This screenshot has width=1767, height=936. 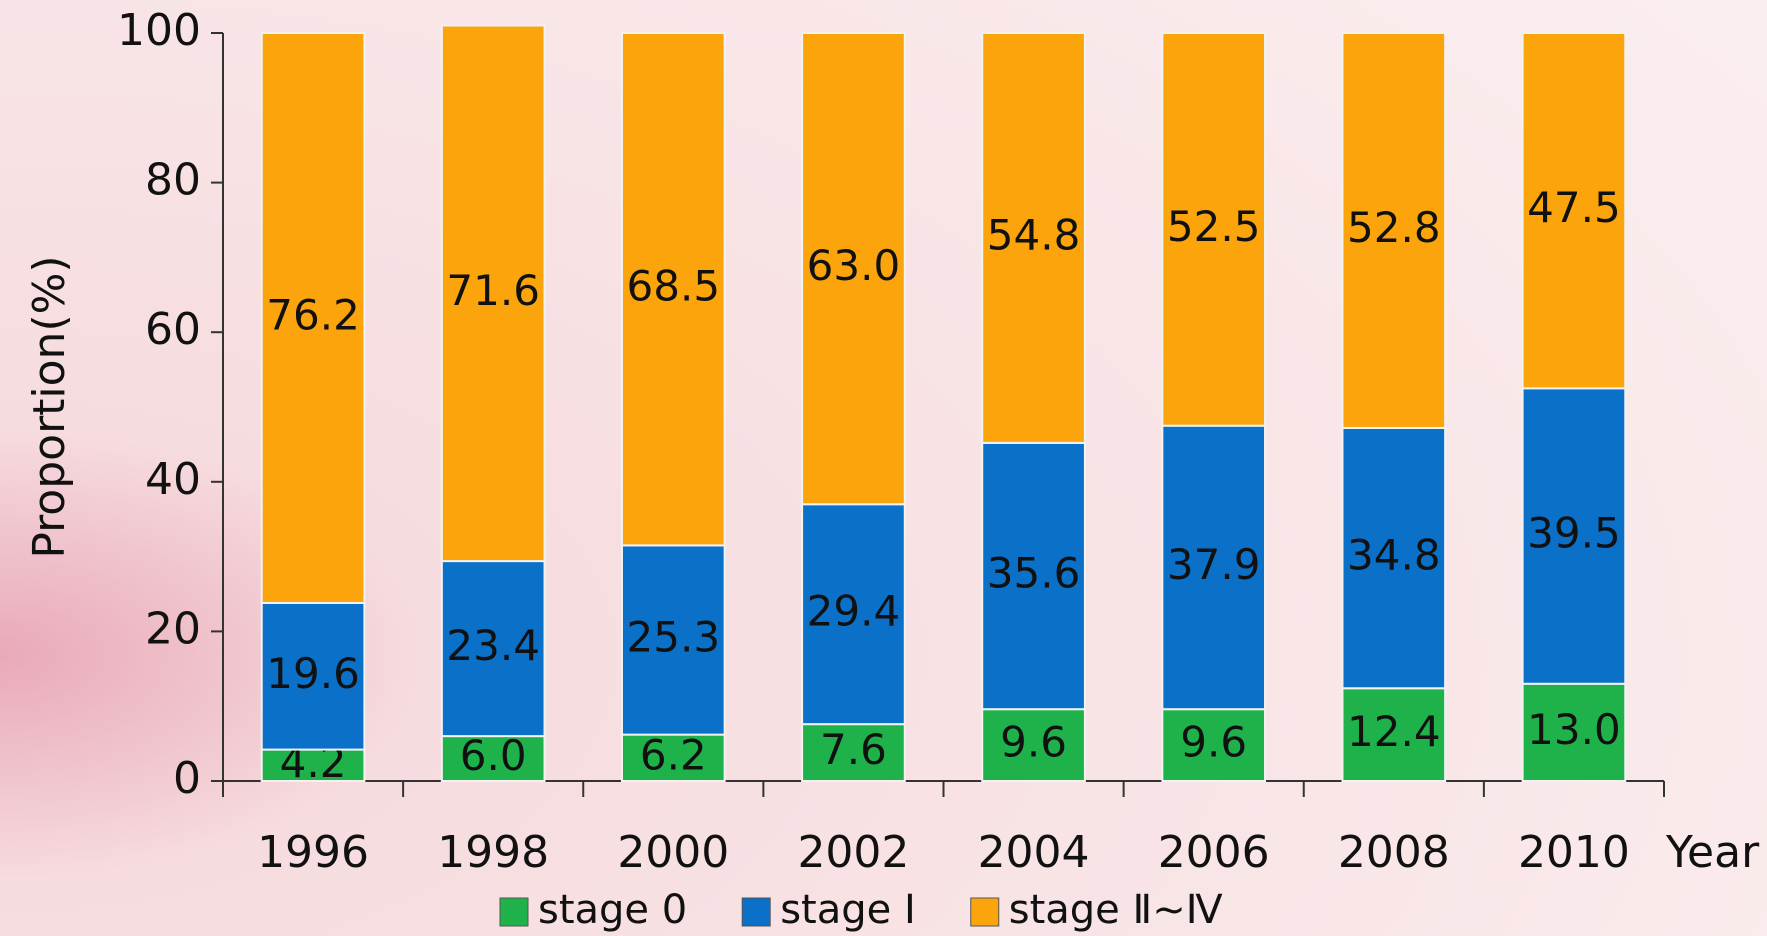 I want to click on legend-label: stage Ⅱ~Ⅳ, so click(x=1116, y=910).